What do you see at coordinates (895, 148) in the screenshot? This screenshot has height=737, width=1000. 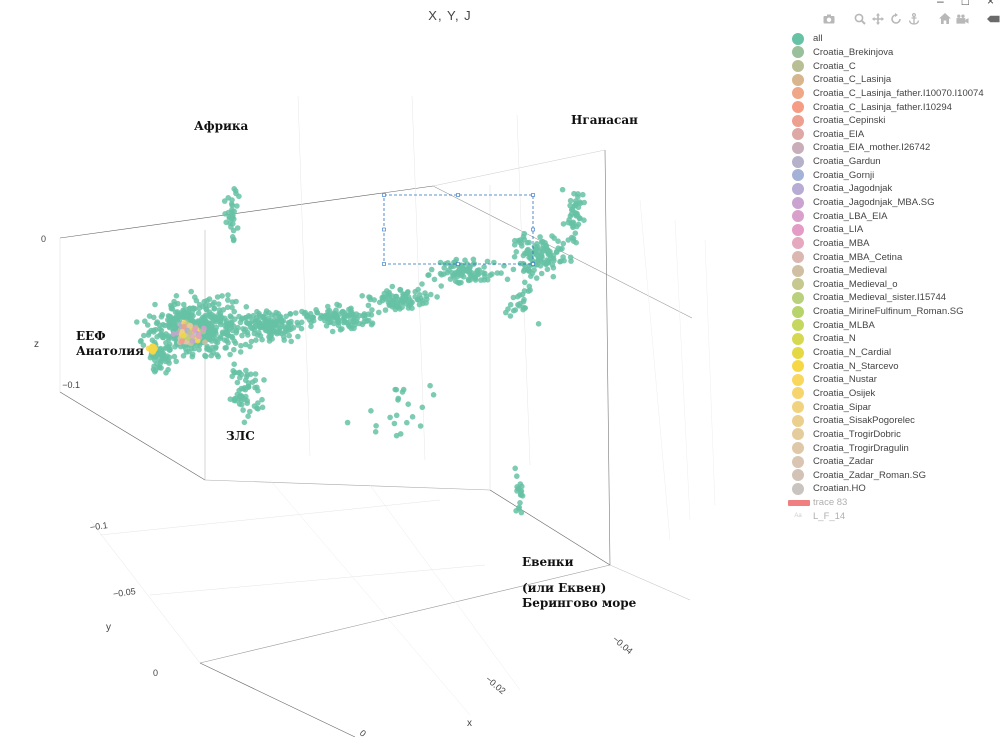 I see `legend-item: Croatia_EIA_mother.I26742` at bounding box center [895, 148].